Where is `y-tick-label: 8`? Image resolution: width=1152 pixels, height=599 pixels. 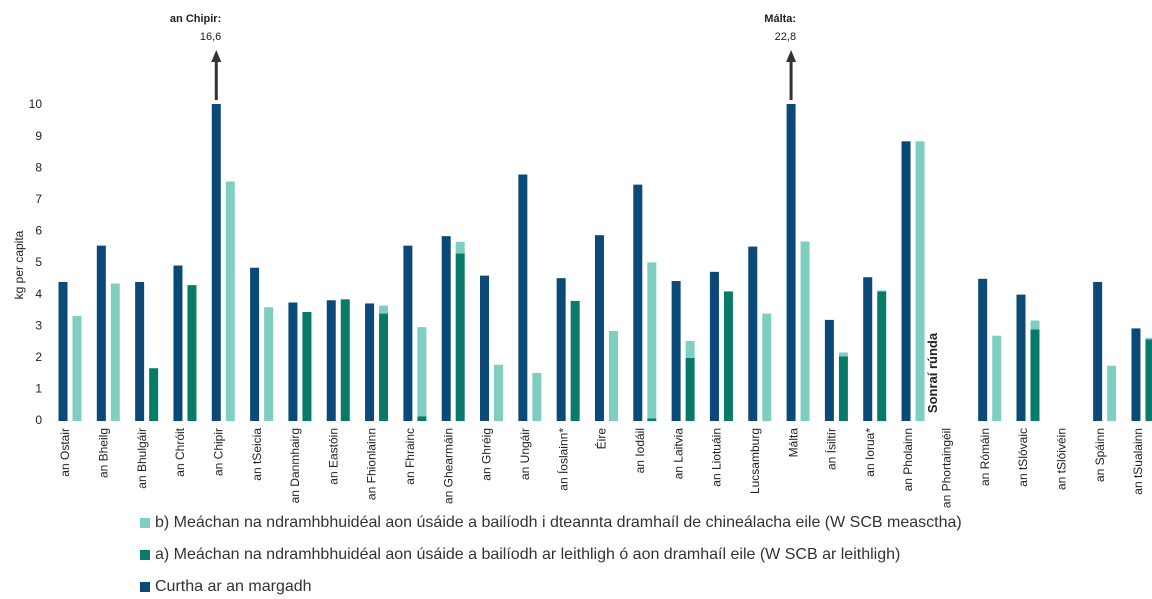 y-tick-label: 8 is located at coordinates (38, 167).